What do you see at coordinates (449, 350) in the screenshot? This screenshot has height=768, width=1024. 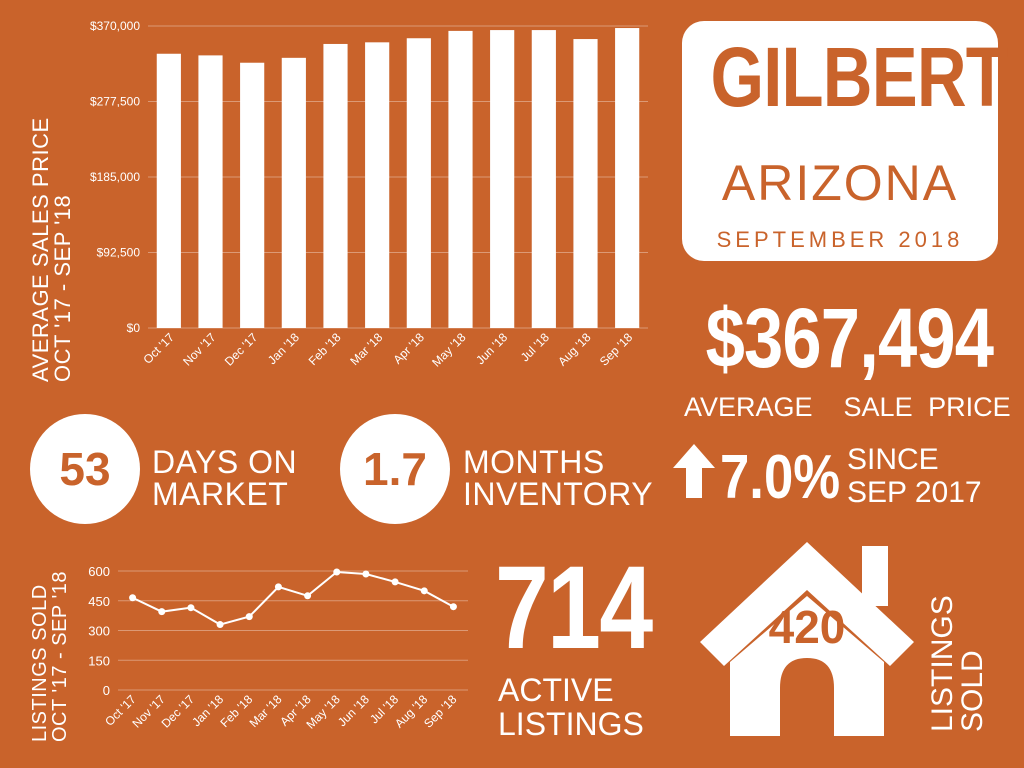 I see `bar-chart-xtick-label: May '18` at bounding box center [449, 350].